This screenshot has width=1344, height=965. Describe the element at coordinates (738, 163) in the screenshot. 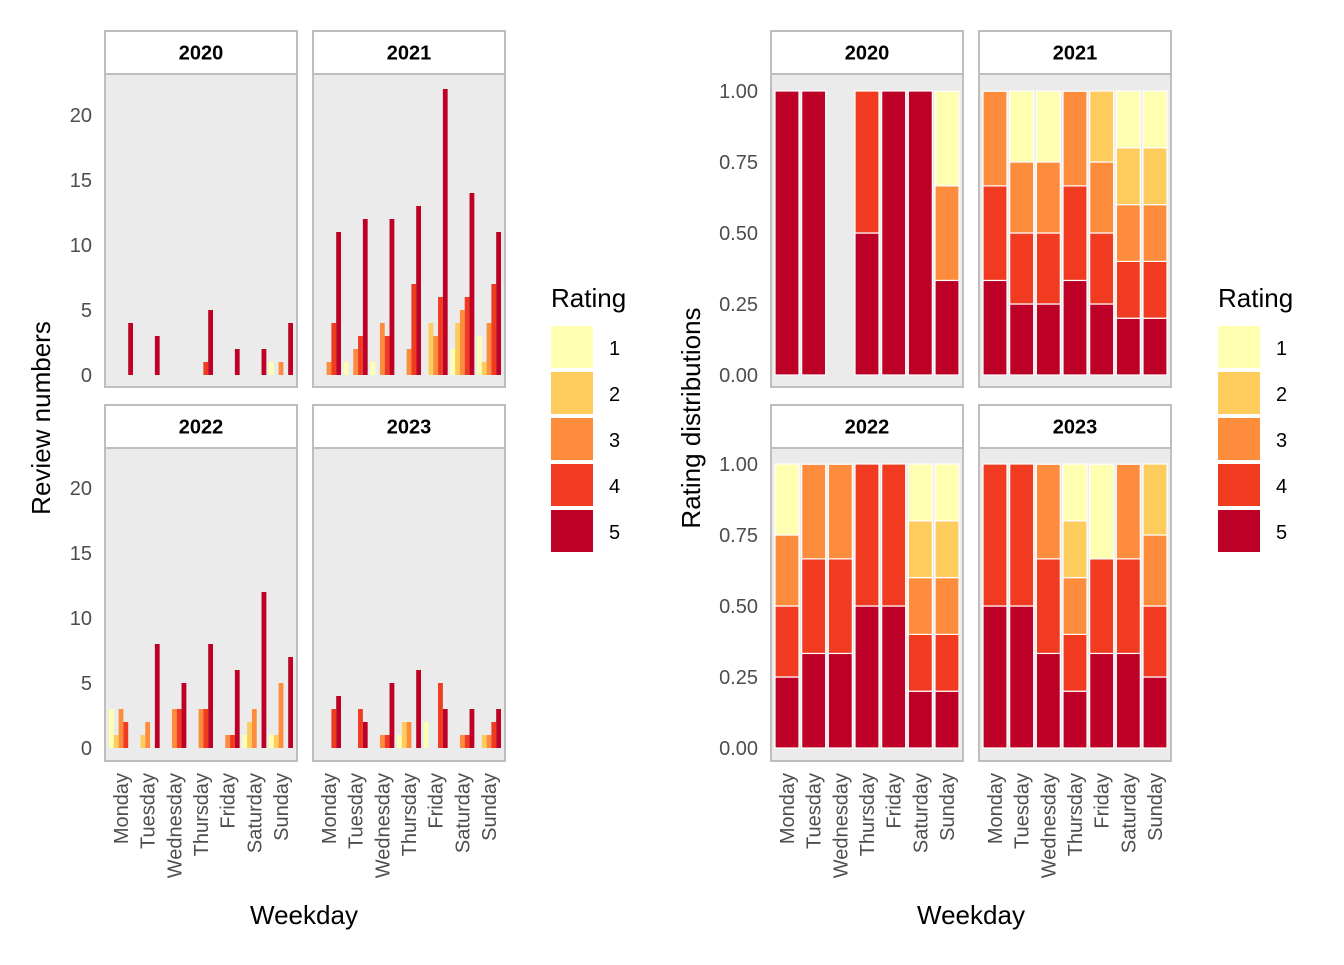

I see `y-tick-label: 0.75` at that location.